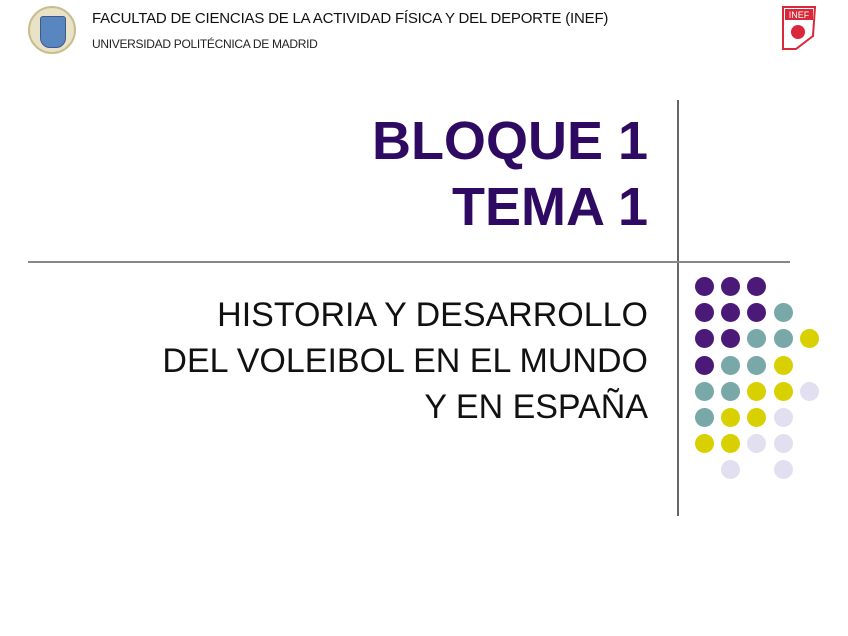  Describe the element at coordinates (52, 30) in the screenshot. I see `upm-seal-logo` at that location.